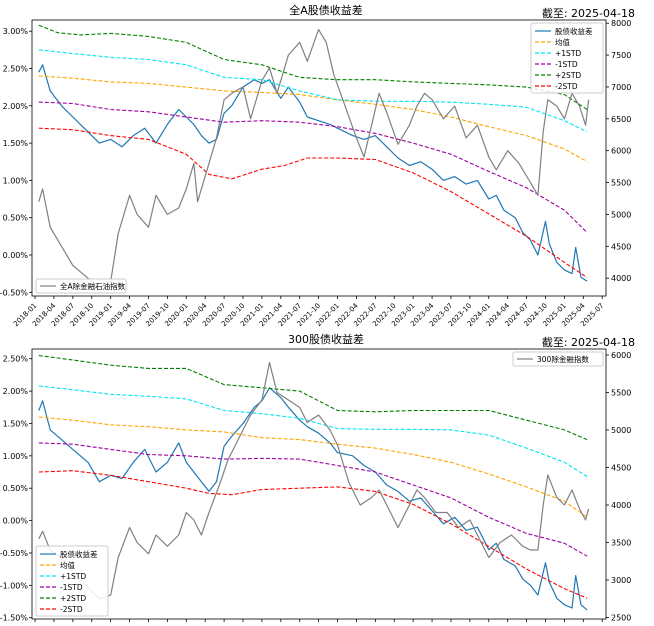 The height and width of the screenshot is (626, 654). Describe the element at coordinates (621, 618) in the screenshot. I see `chart2-ytick-right-label: 2500` at that location.